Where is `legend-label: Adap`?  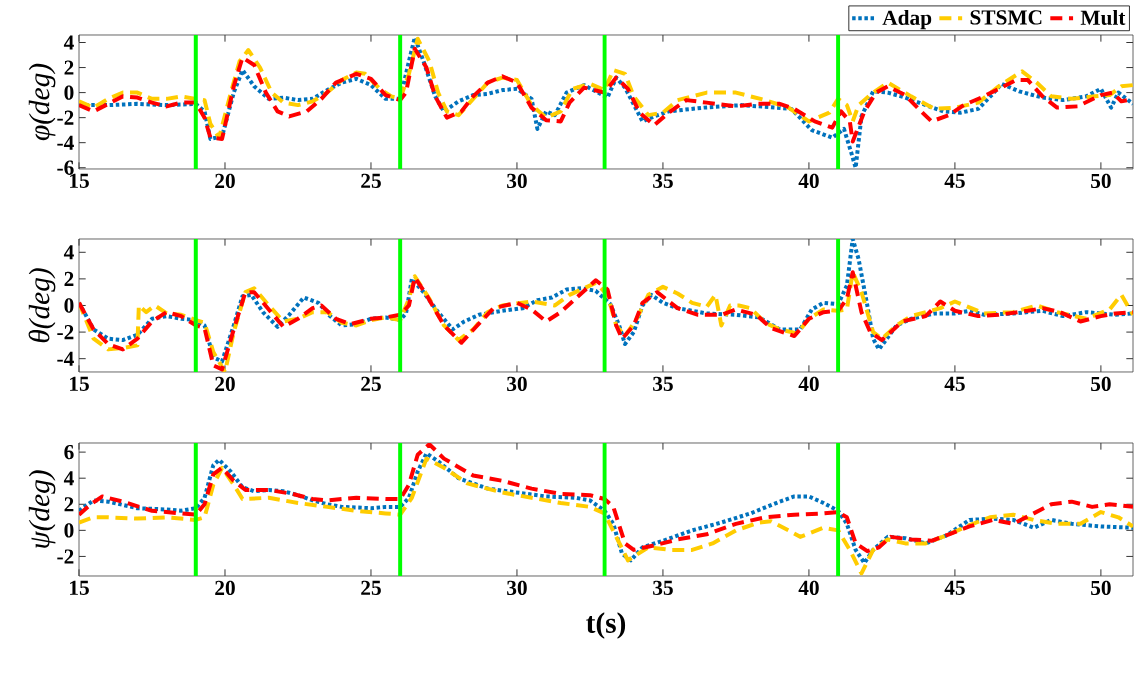 legend-label: Adap is located at coordinates (907, 19).